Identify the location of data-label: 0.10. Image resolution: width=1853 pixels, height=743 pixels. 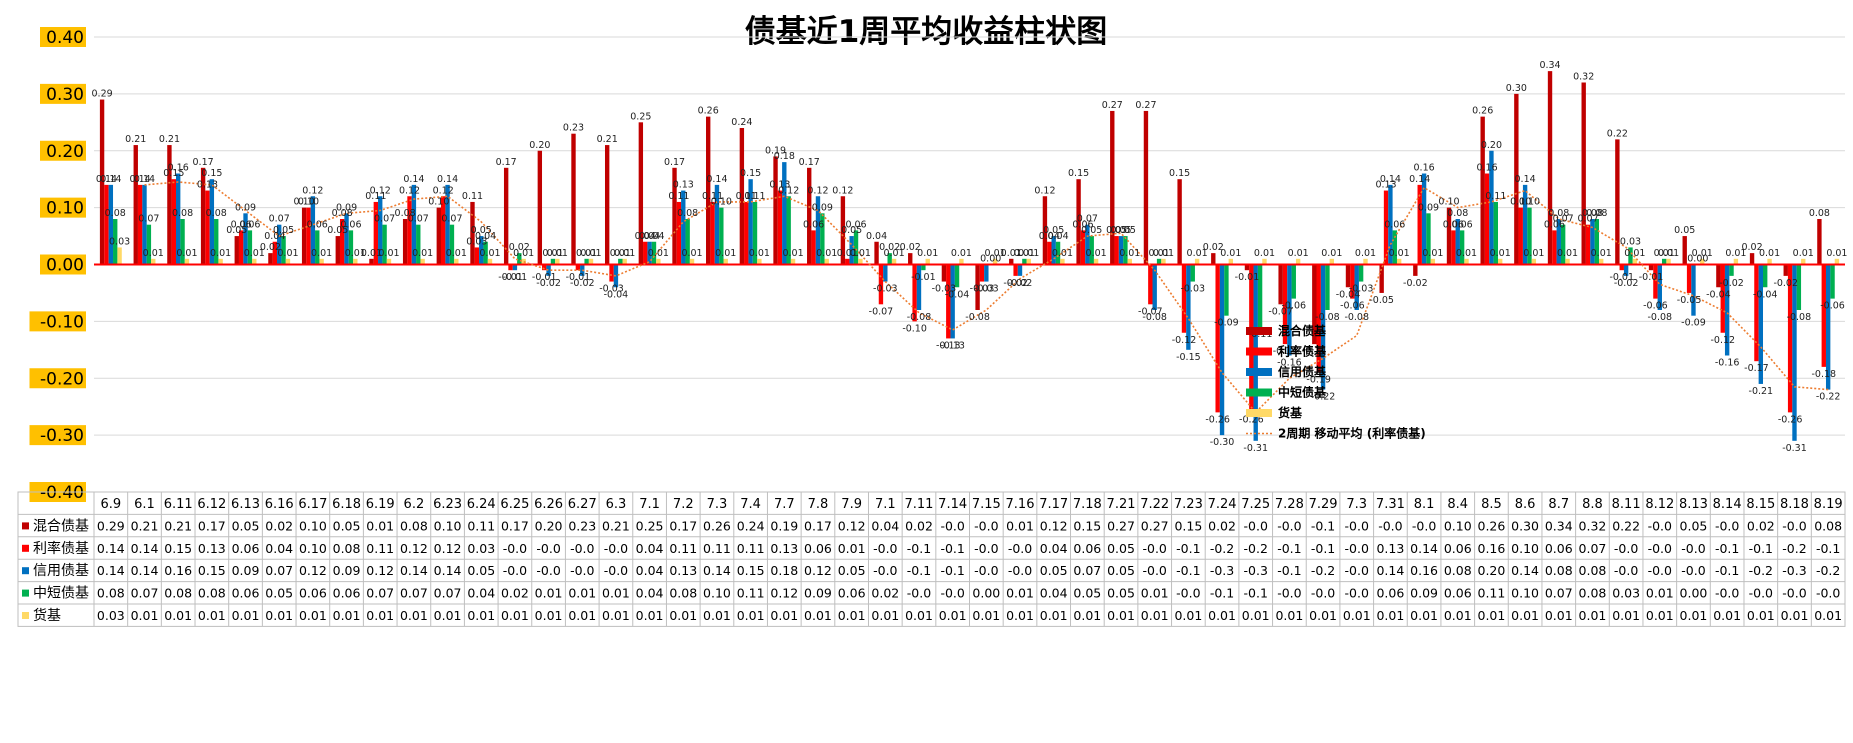
(1448, 202).